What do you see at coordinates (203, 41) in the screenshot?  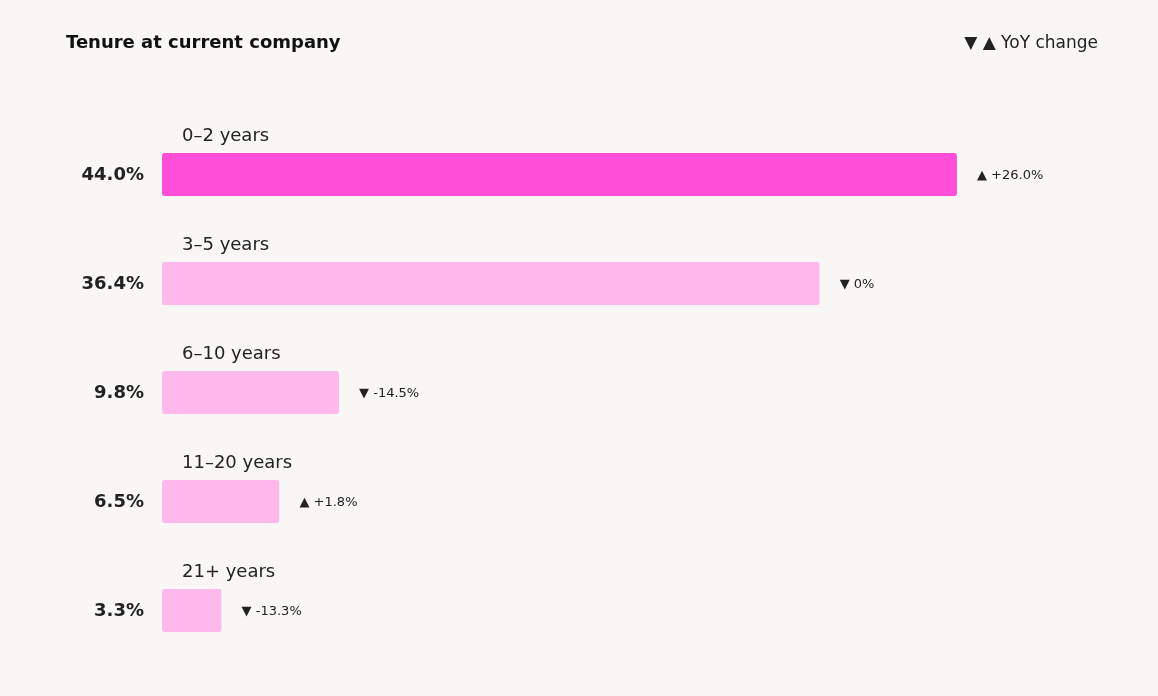 I see `chart-title: Tenure at current company` at bounding box center [203, 41].